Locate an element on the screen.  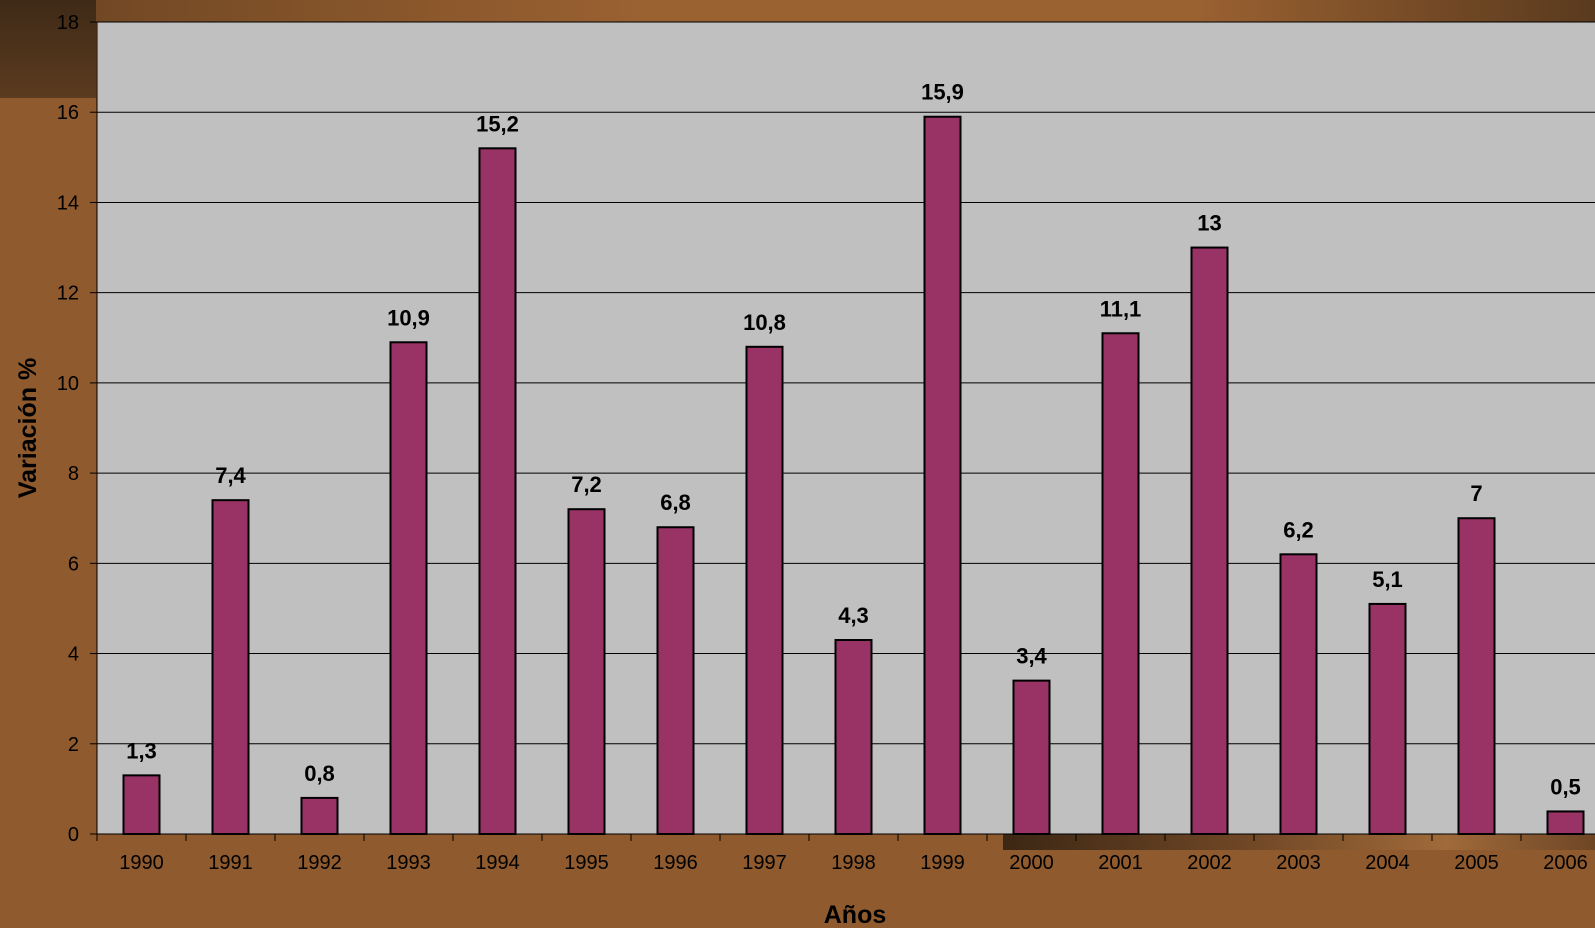
x-tick-label: 2002 is located at coordinates (1209, 863).